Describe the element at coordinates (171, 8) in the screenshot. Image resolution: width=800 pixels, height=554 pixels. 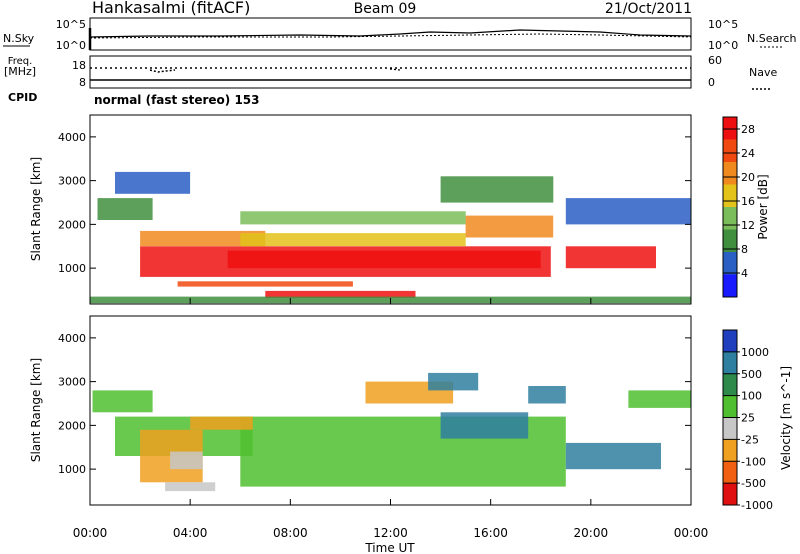
I see `station-title: Hankasalmi (fitACF)` at that location.